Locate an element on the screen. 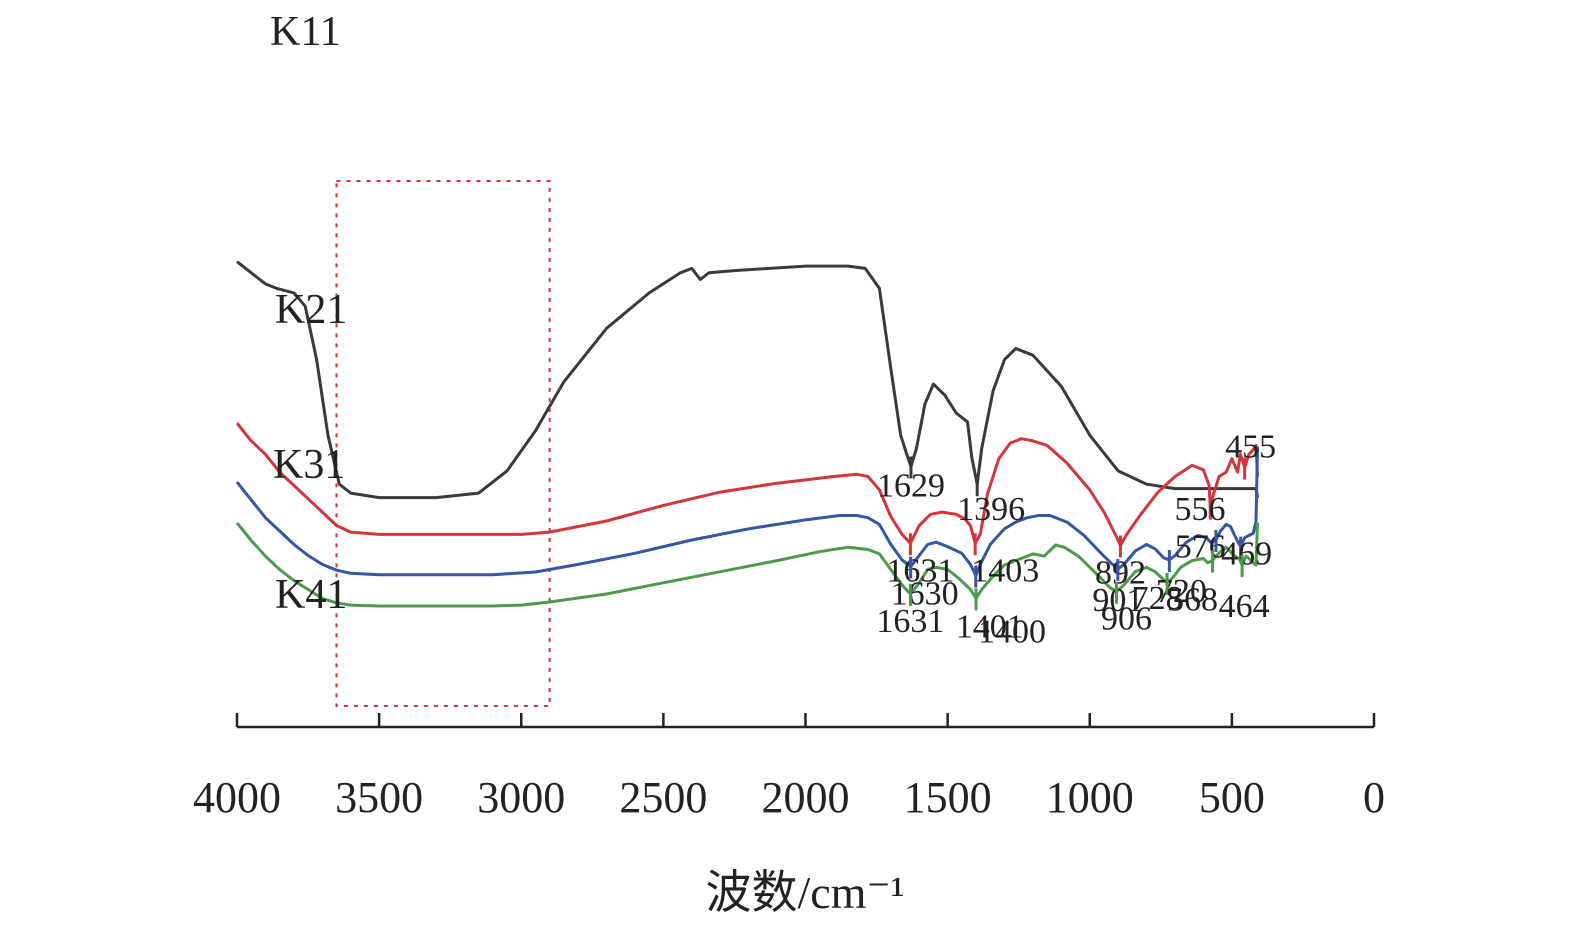  peak-label-k41-1400: 1400 is located at coordinates (1012, 631).